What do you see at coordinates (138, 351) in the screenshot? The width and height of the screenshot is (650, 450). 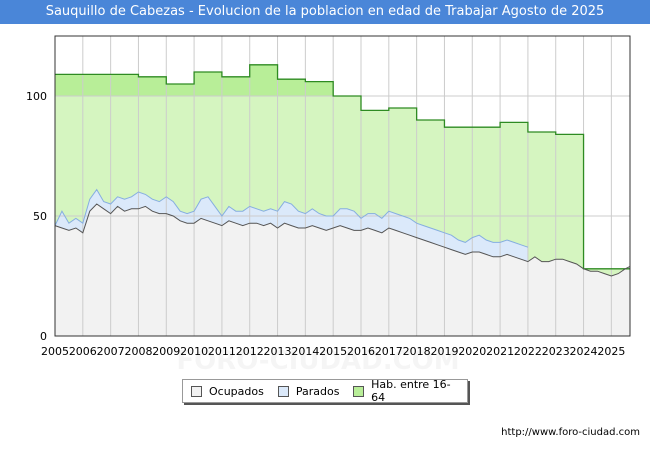 I see `x-tick-label: 2008` at bounding box center [138, 351].